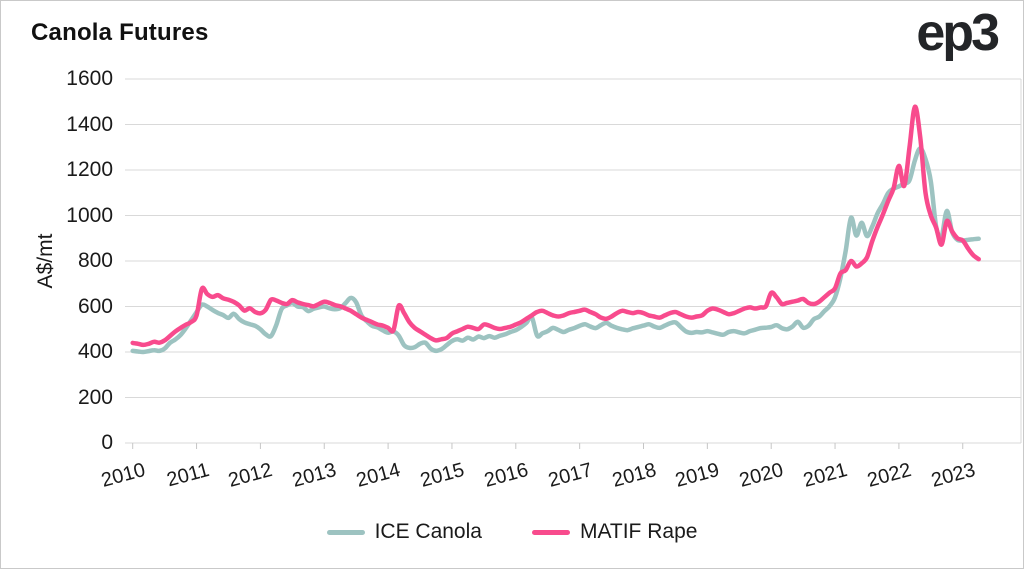  Describe the element at coordinates (428, 531) in the screenshot. I see `legend-label: ICE Canola` at that location.